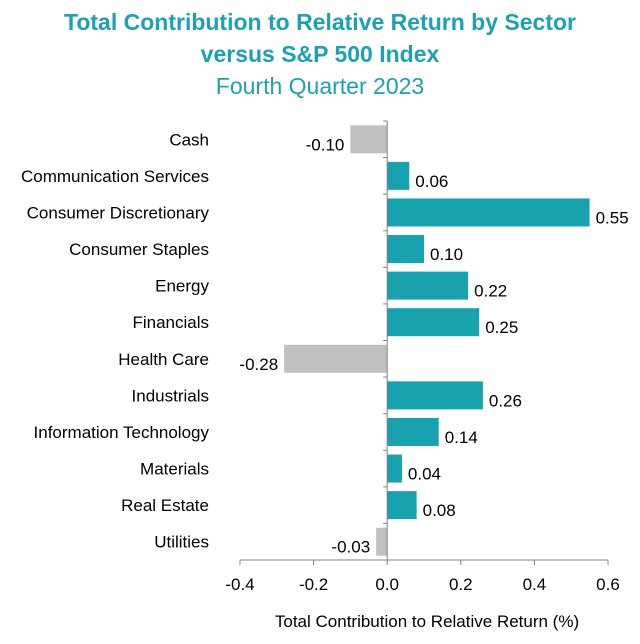  Describe the element at coordinates (431, 181) in the screenshot. I see `value-label: 0.06` at that location.